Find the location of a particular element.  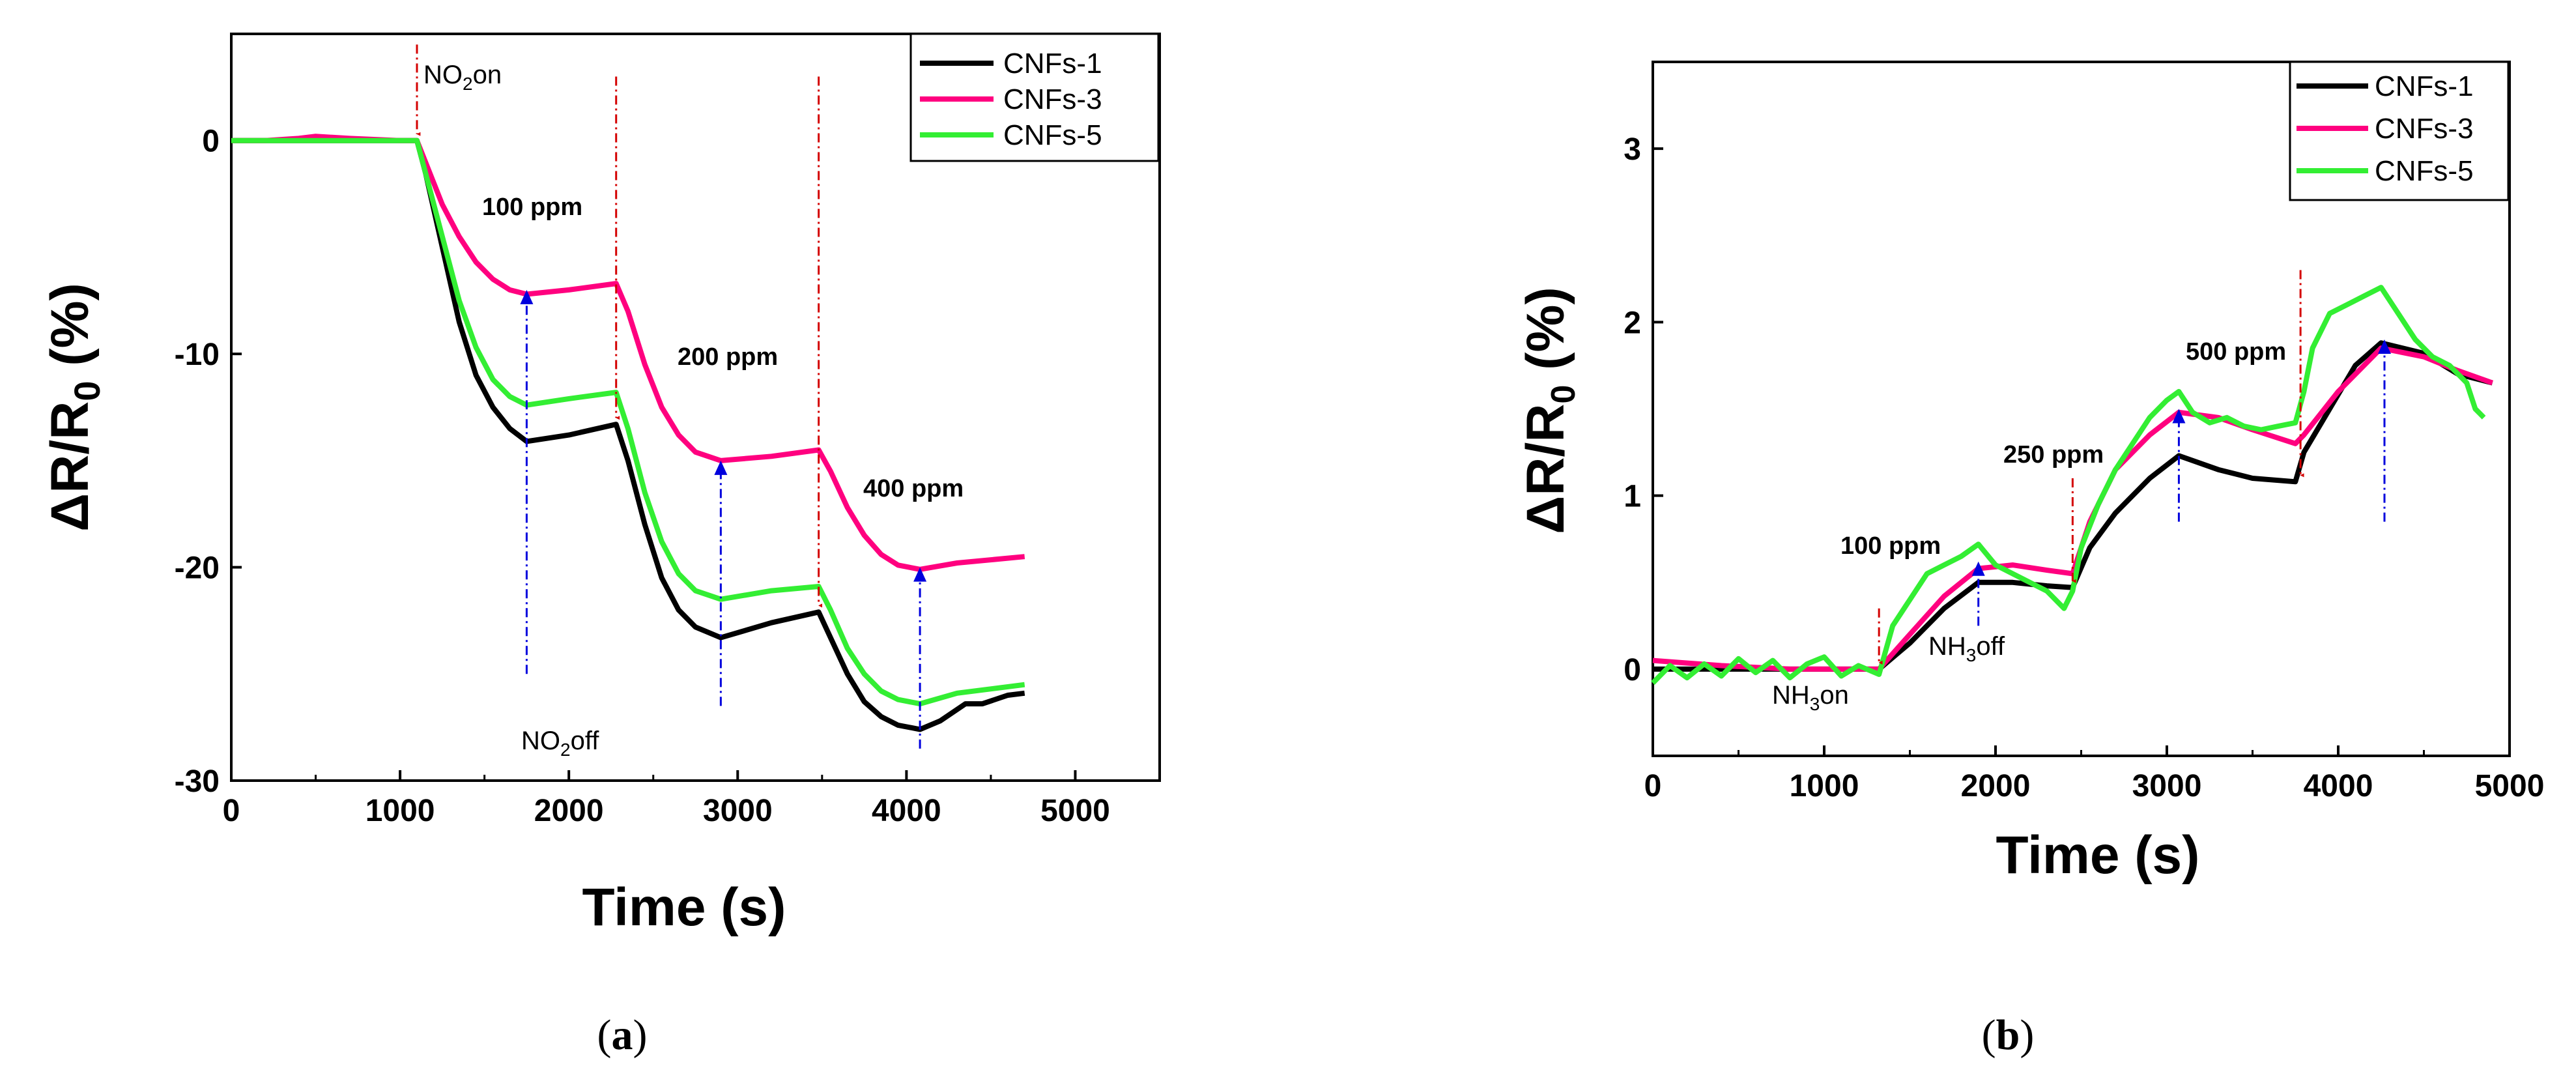

annotation-conc-200-a: 200 ppm is located at coordinates (728, 357).